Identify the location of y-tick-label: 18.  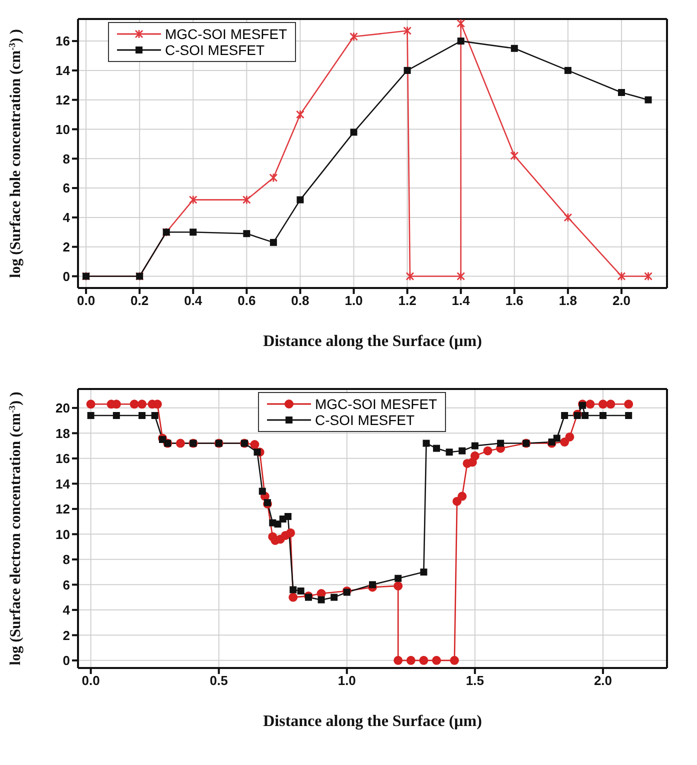
(63, 433).